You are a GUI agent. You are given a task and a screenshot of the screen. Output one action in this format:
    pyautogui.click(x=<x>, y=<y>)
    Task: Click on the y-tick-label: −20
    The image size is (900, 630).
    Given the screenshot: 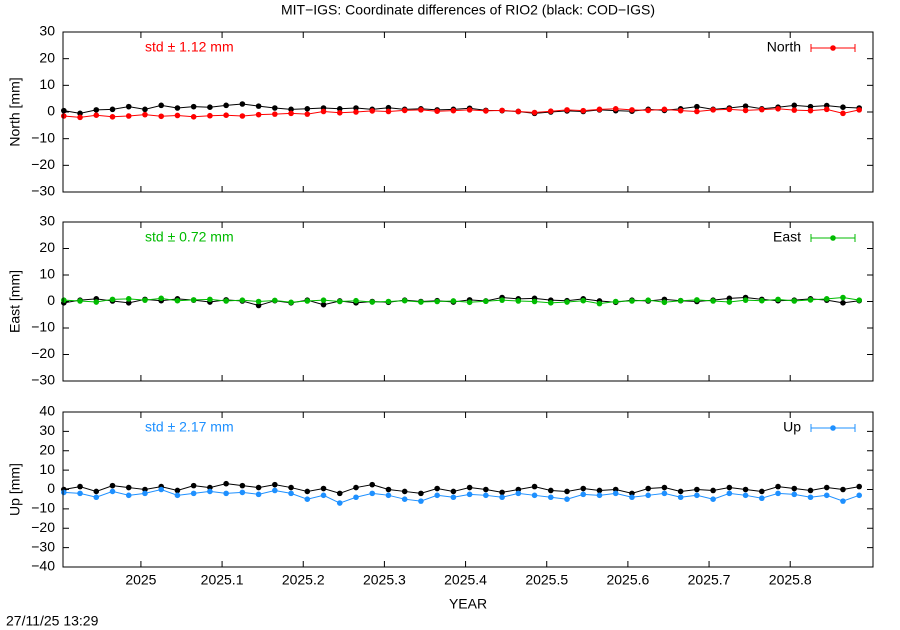 What is the action you would take?
    pyautogui.click(x=43, y=353)
    